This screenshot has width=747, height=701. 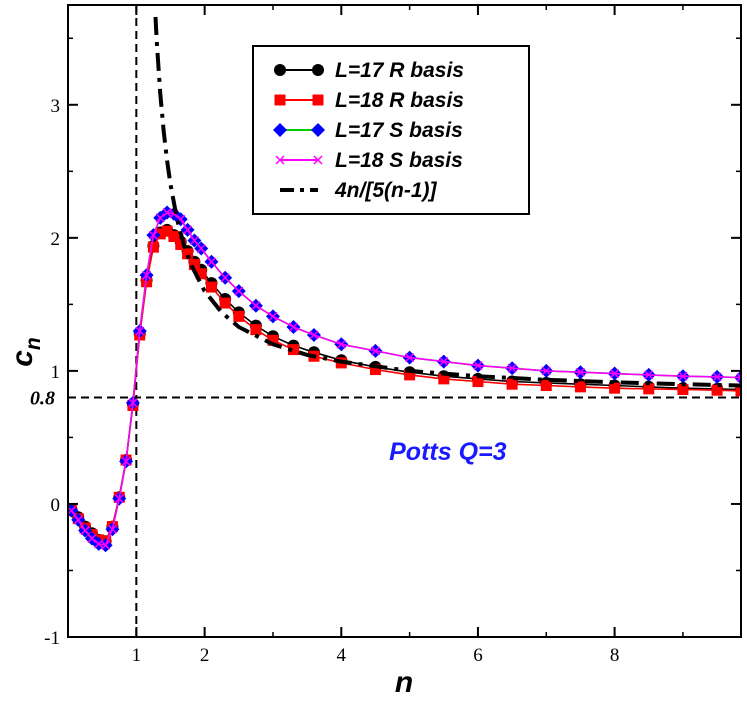 I want to click on legend-label: L=18 R basis, so click(x=399, y=100).